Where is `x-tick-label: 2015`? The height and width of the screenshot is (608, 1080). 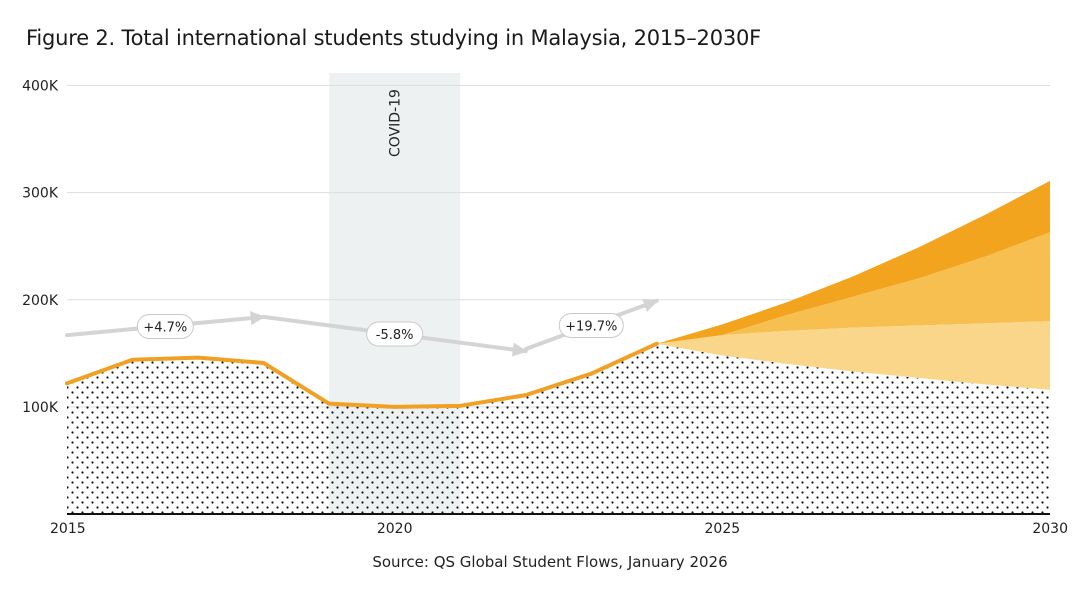 x-tick-label: 2015 is located at coordinates (68, 529).